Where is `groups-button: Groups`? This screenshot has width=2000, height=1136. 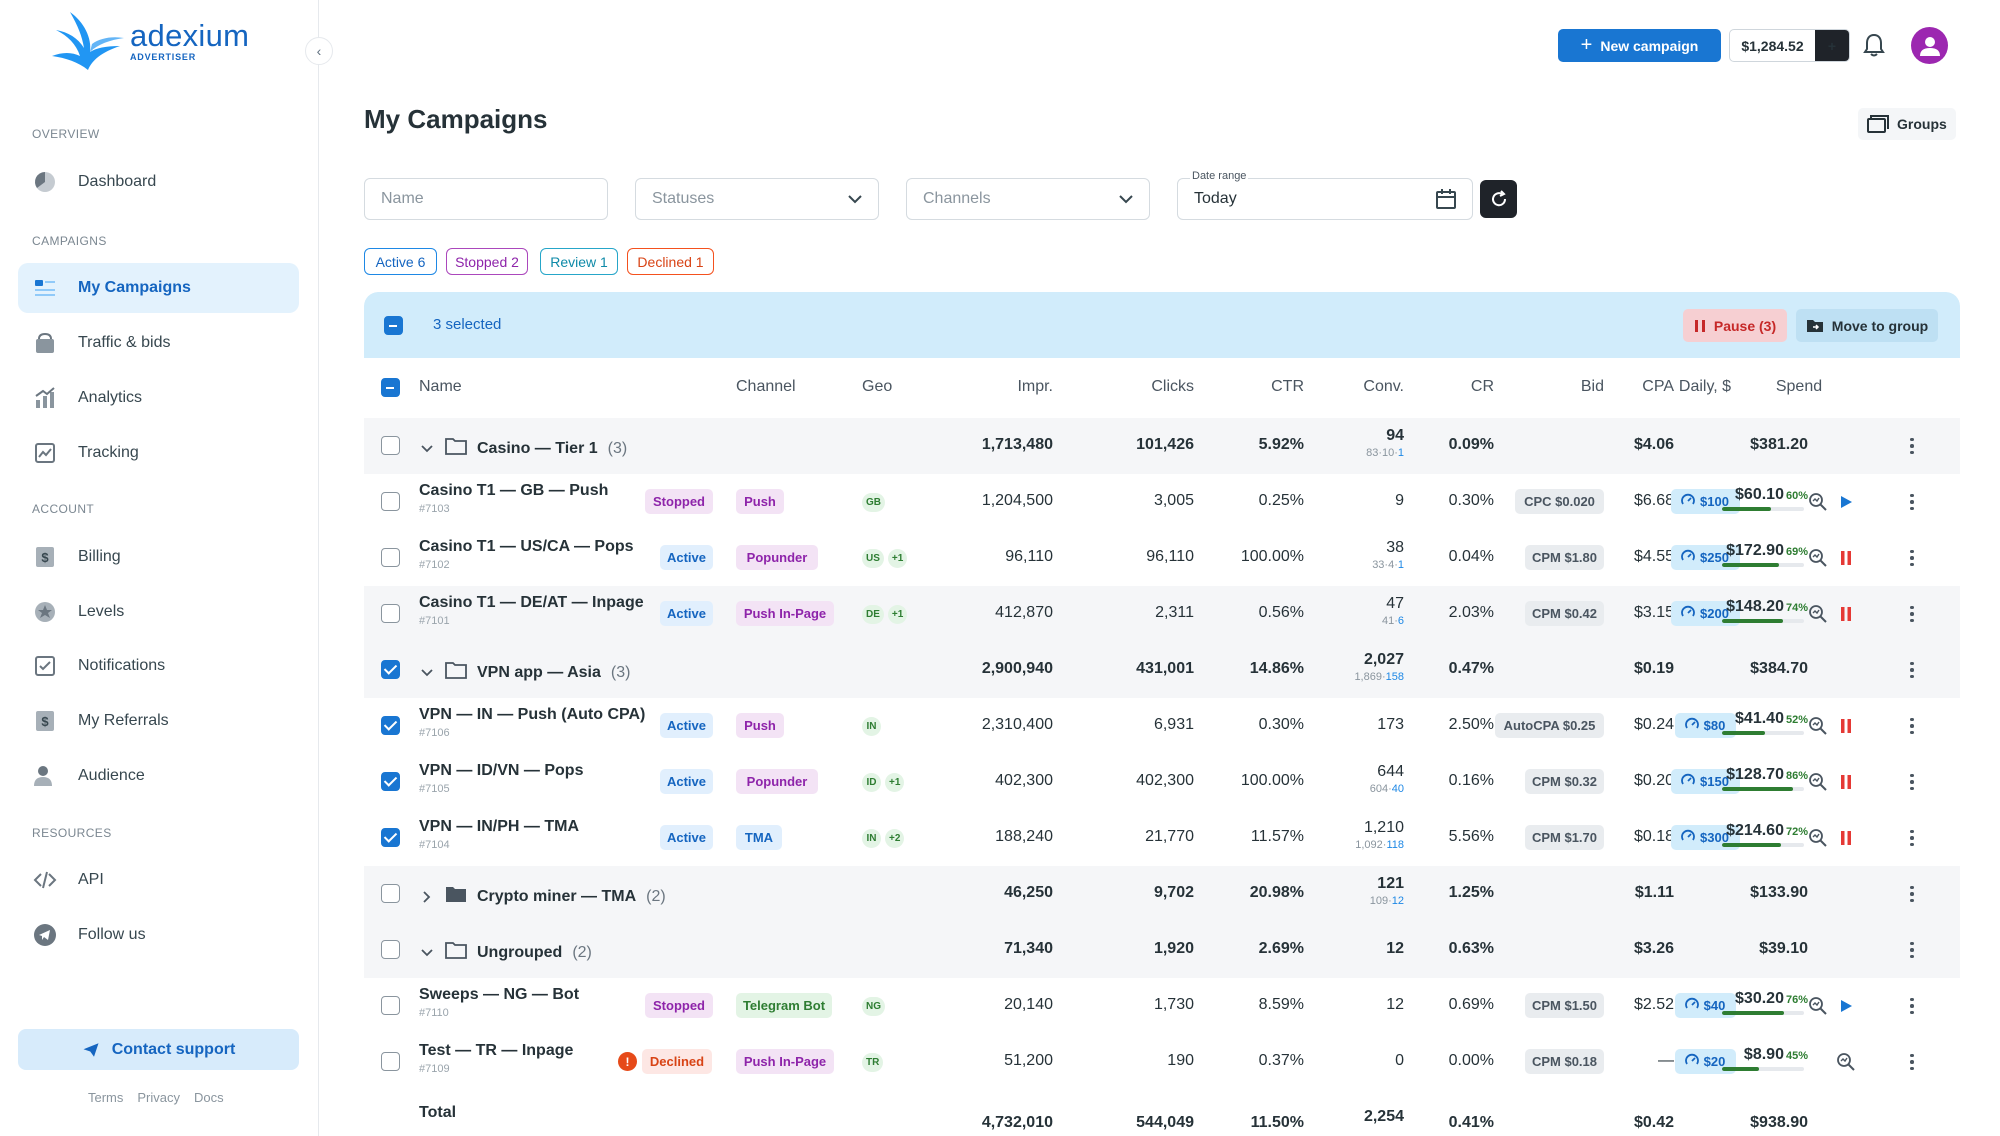 groups-button: Groups is located at coordinates (1907, 124).